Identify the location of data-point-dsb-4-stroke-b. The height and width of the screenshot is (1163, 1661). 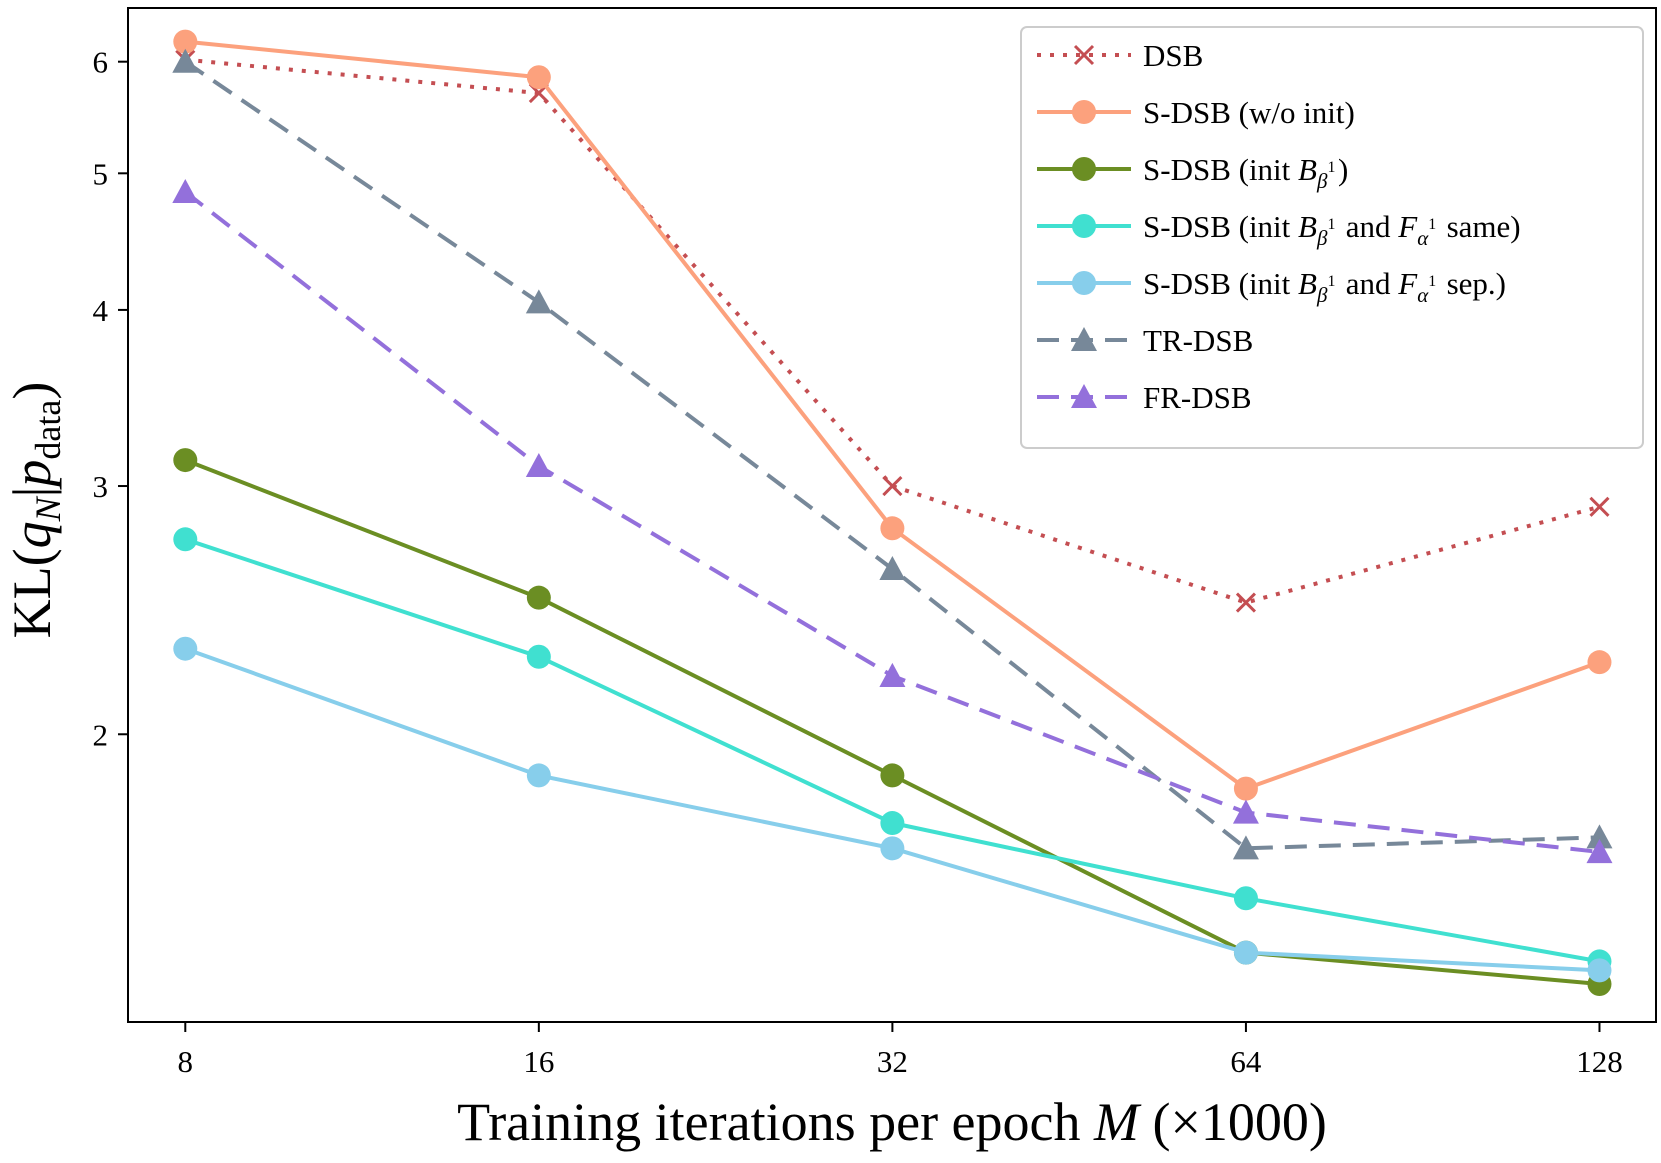
(1599, 506).